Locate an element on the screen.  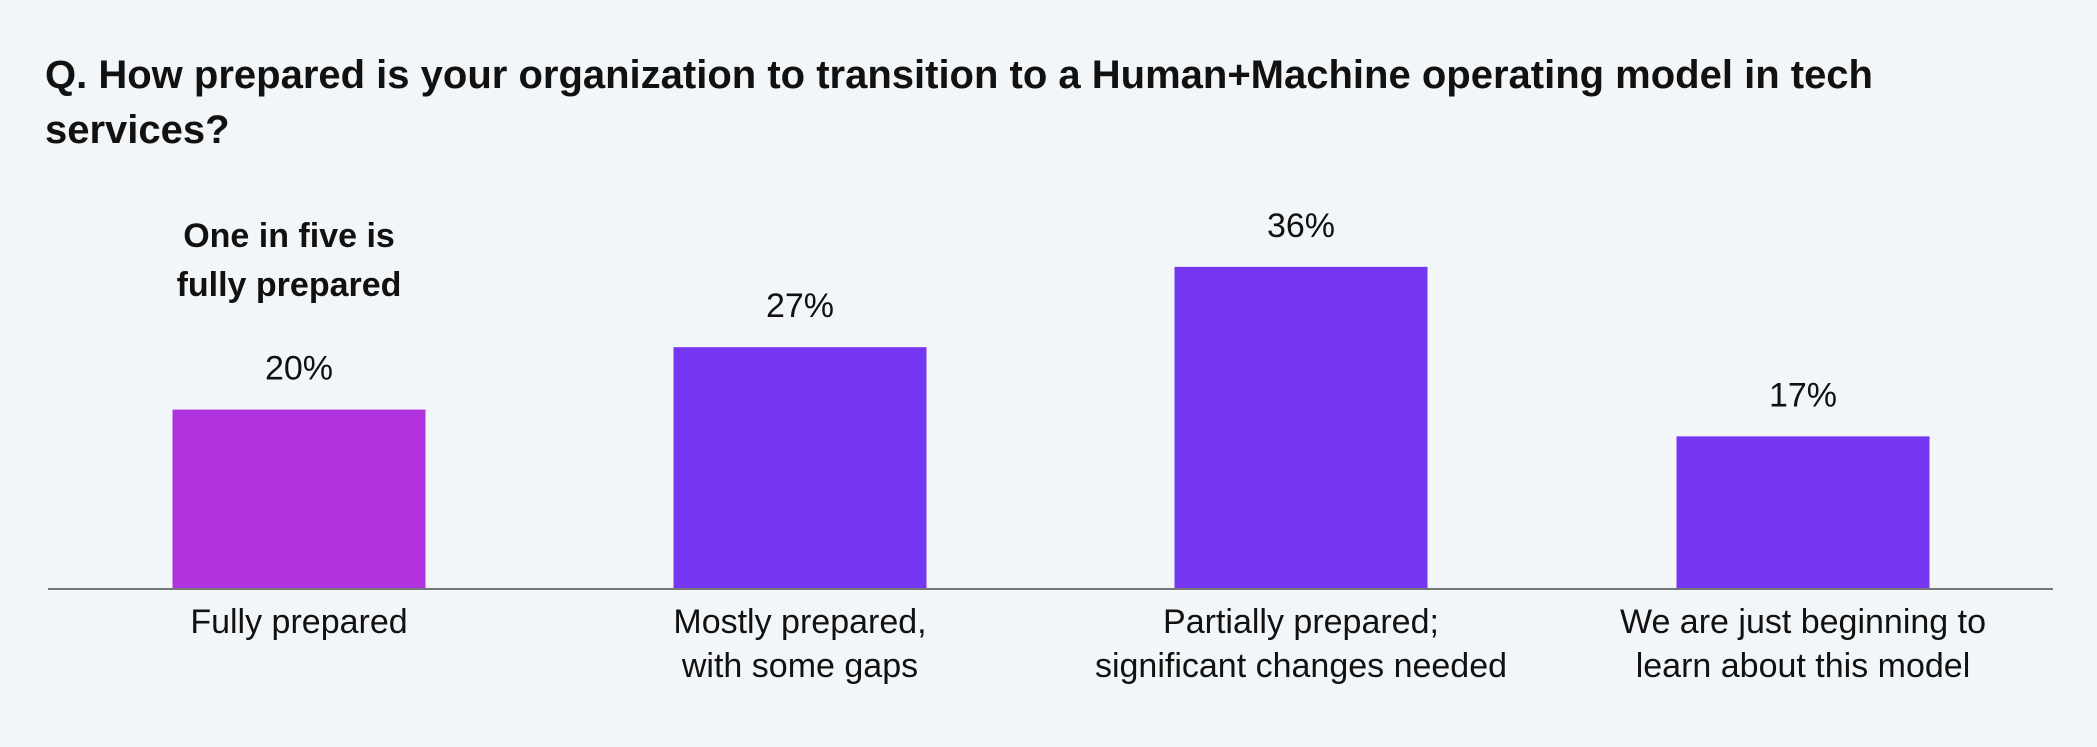
category-label-2: Mostly prepared, with some gaps is located at coordinates (799, 644).